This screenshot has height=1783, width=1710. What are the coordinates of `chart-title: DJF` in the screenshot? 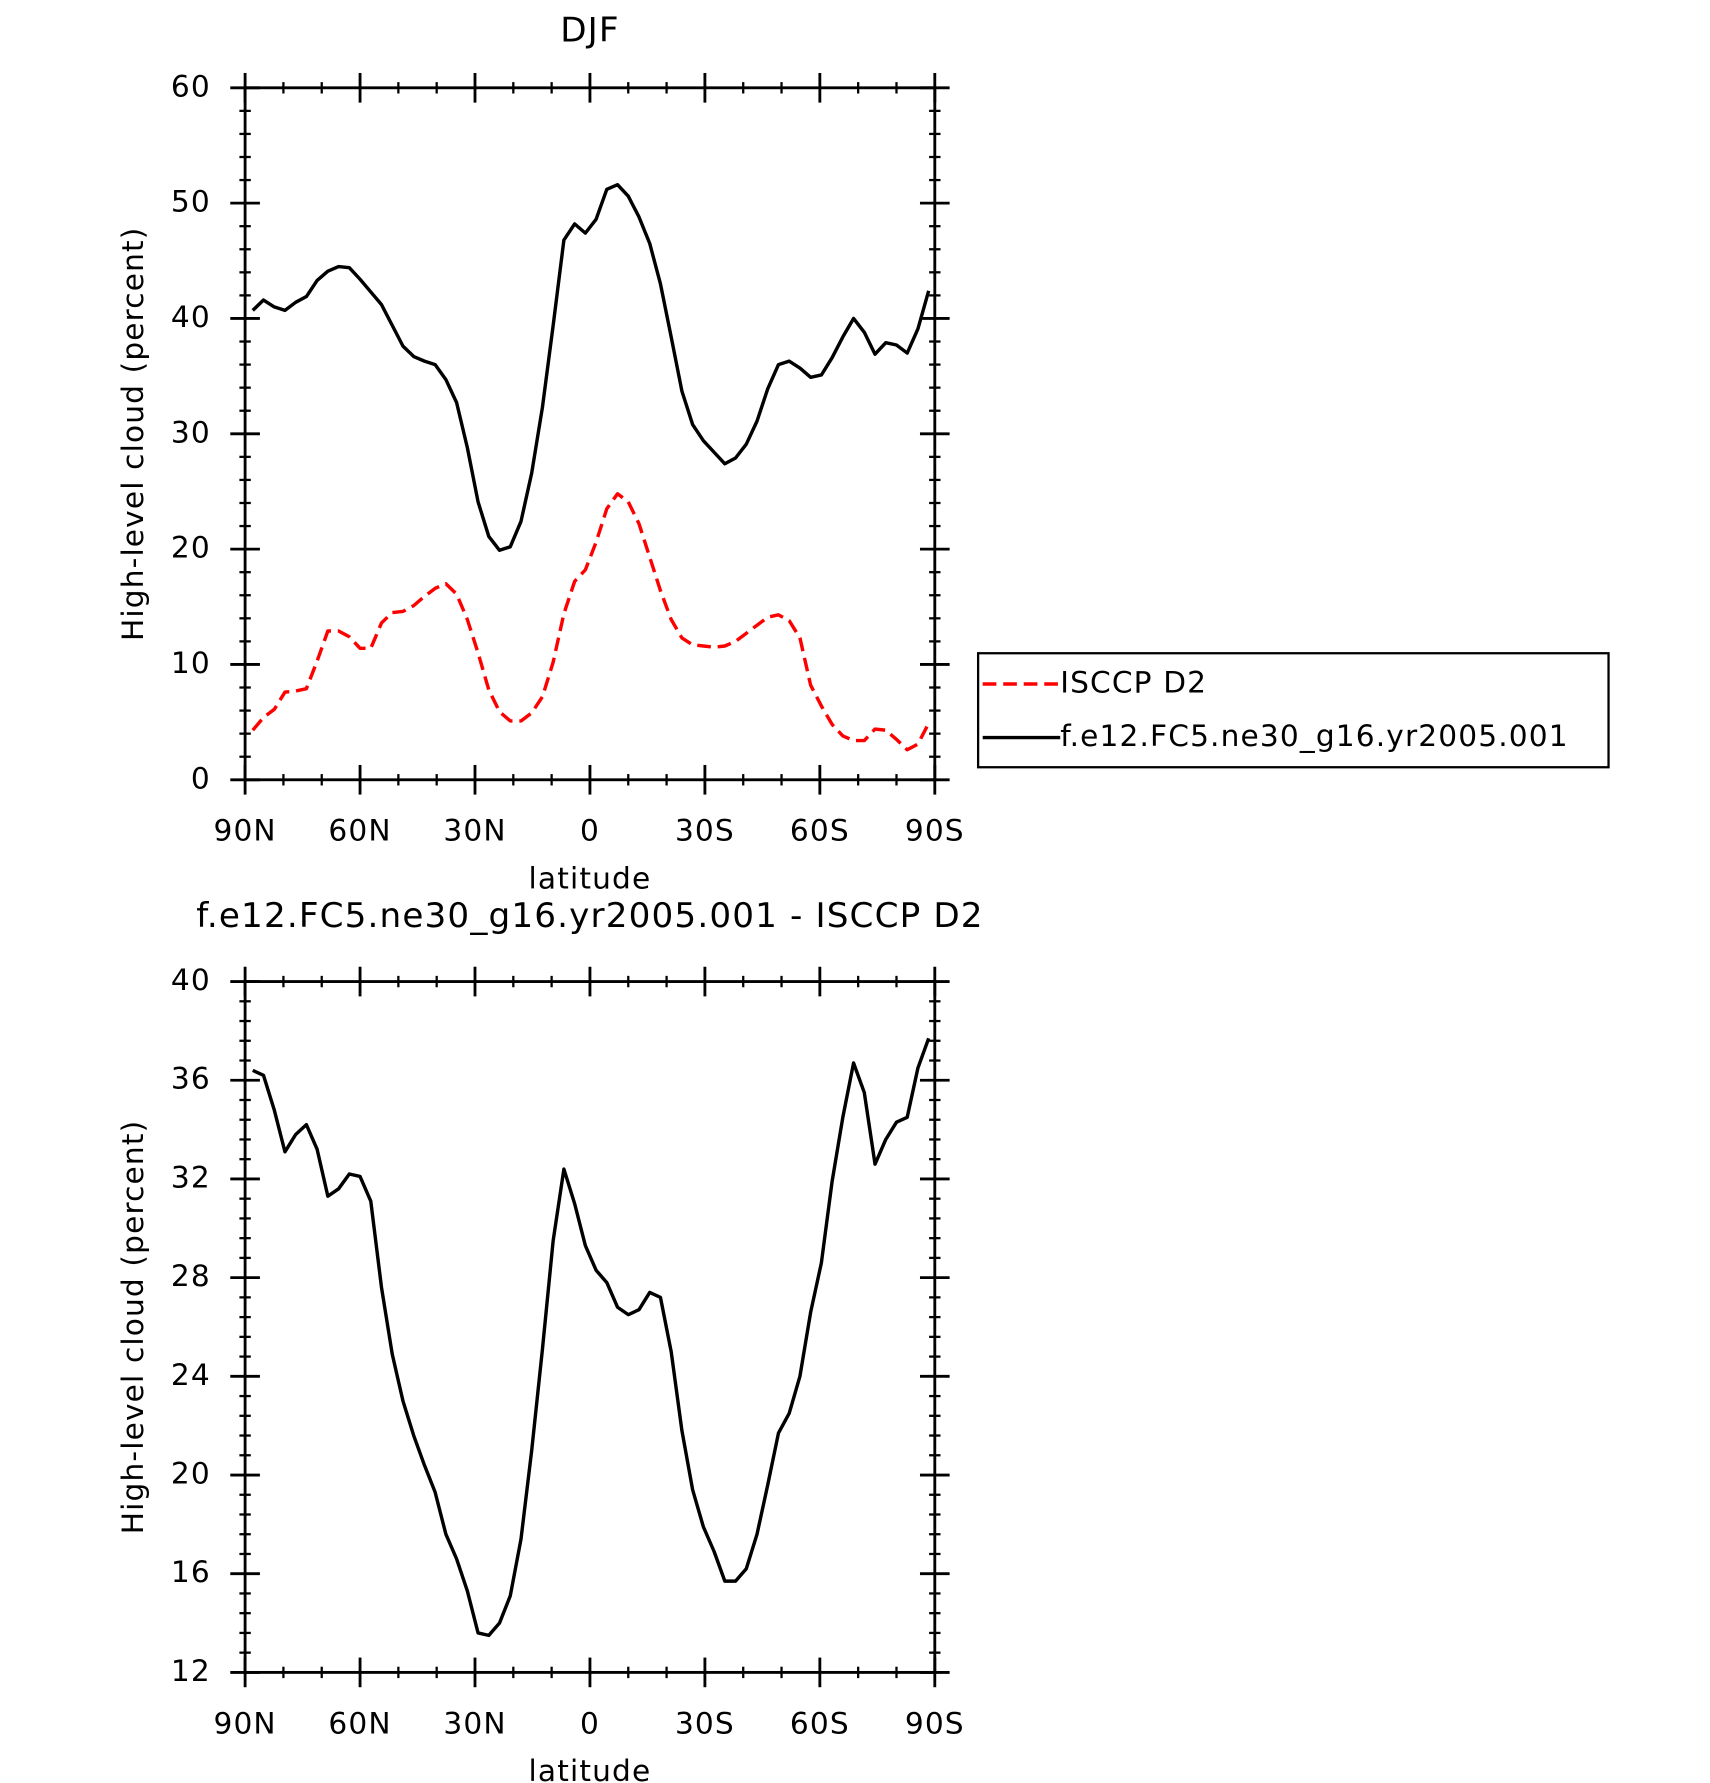 It's located at (590, 30).